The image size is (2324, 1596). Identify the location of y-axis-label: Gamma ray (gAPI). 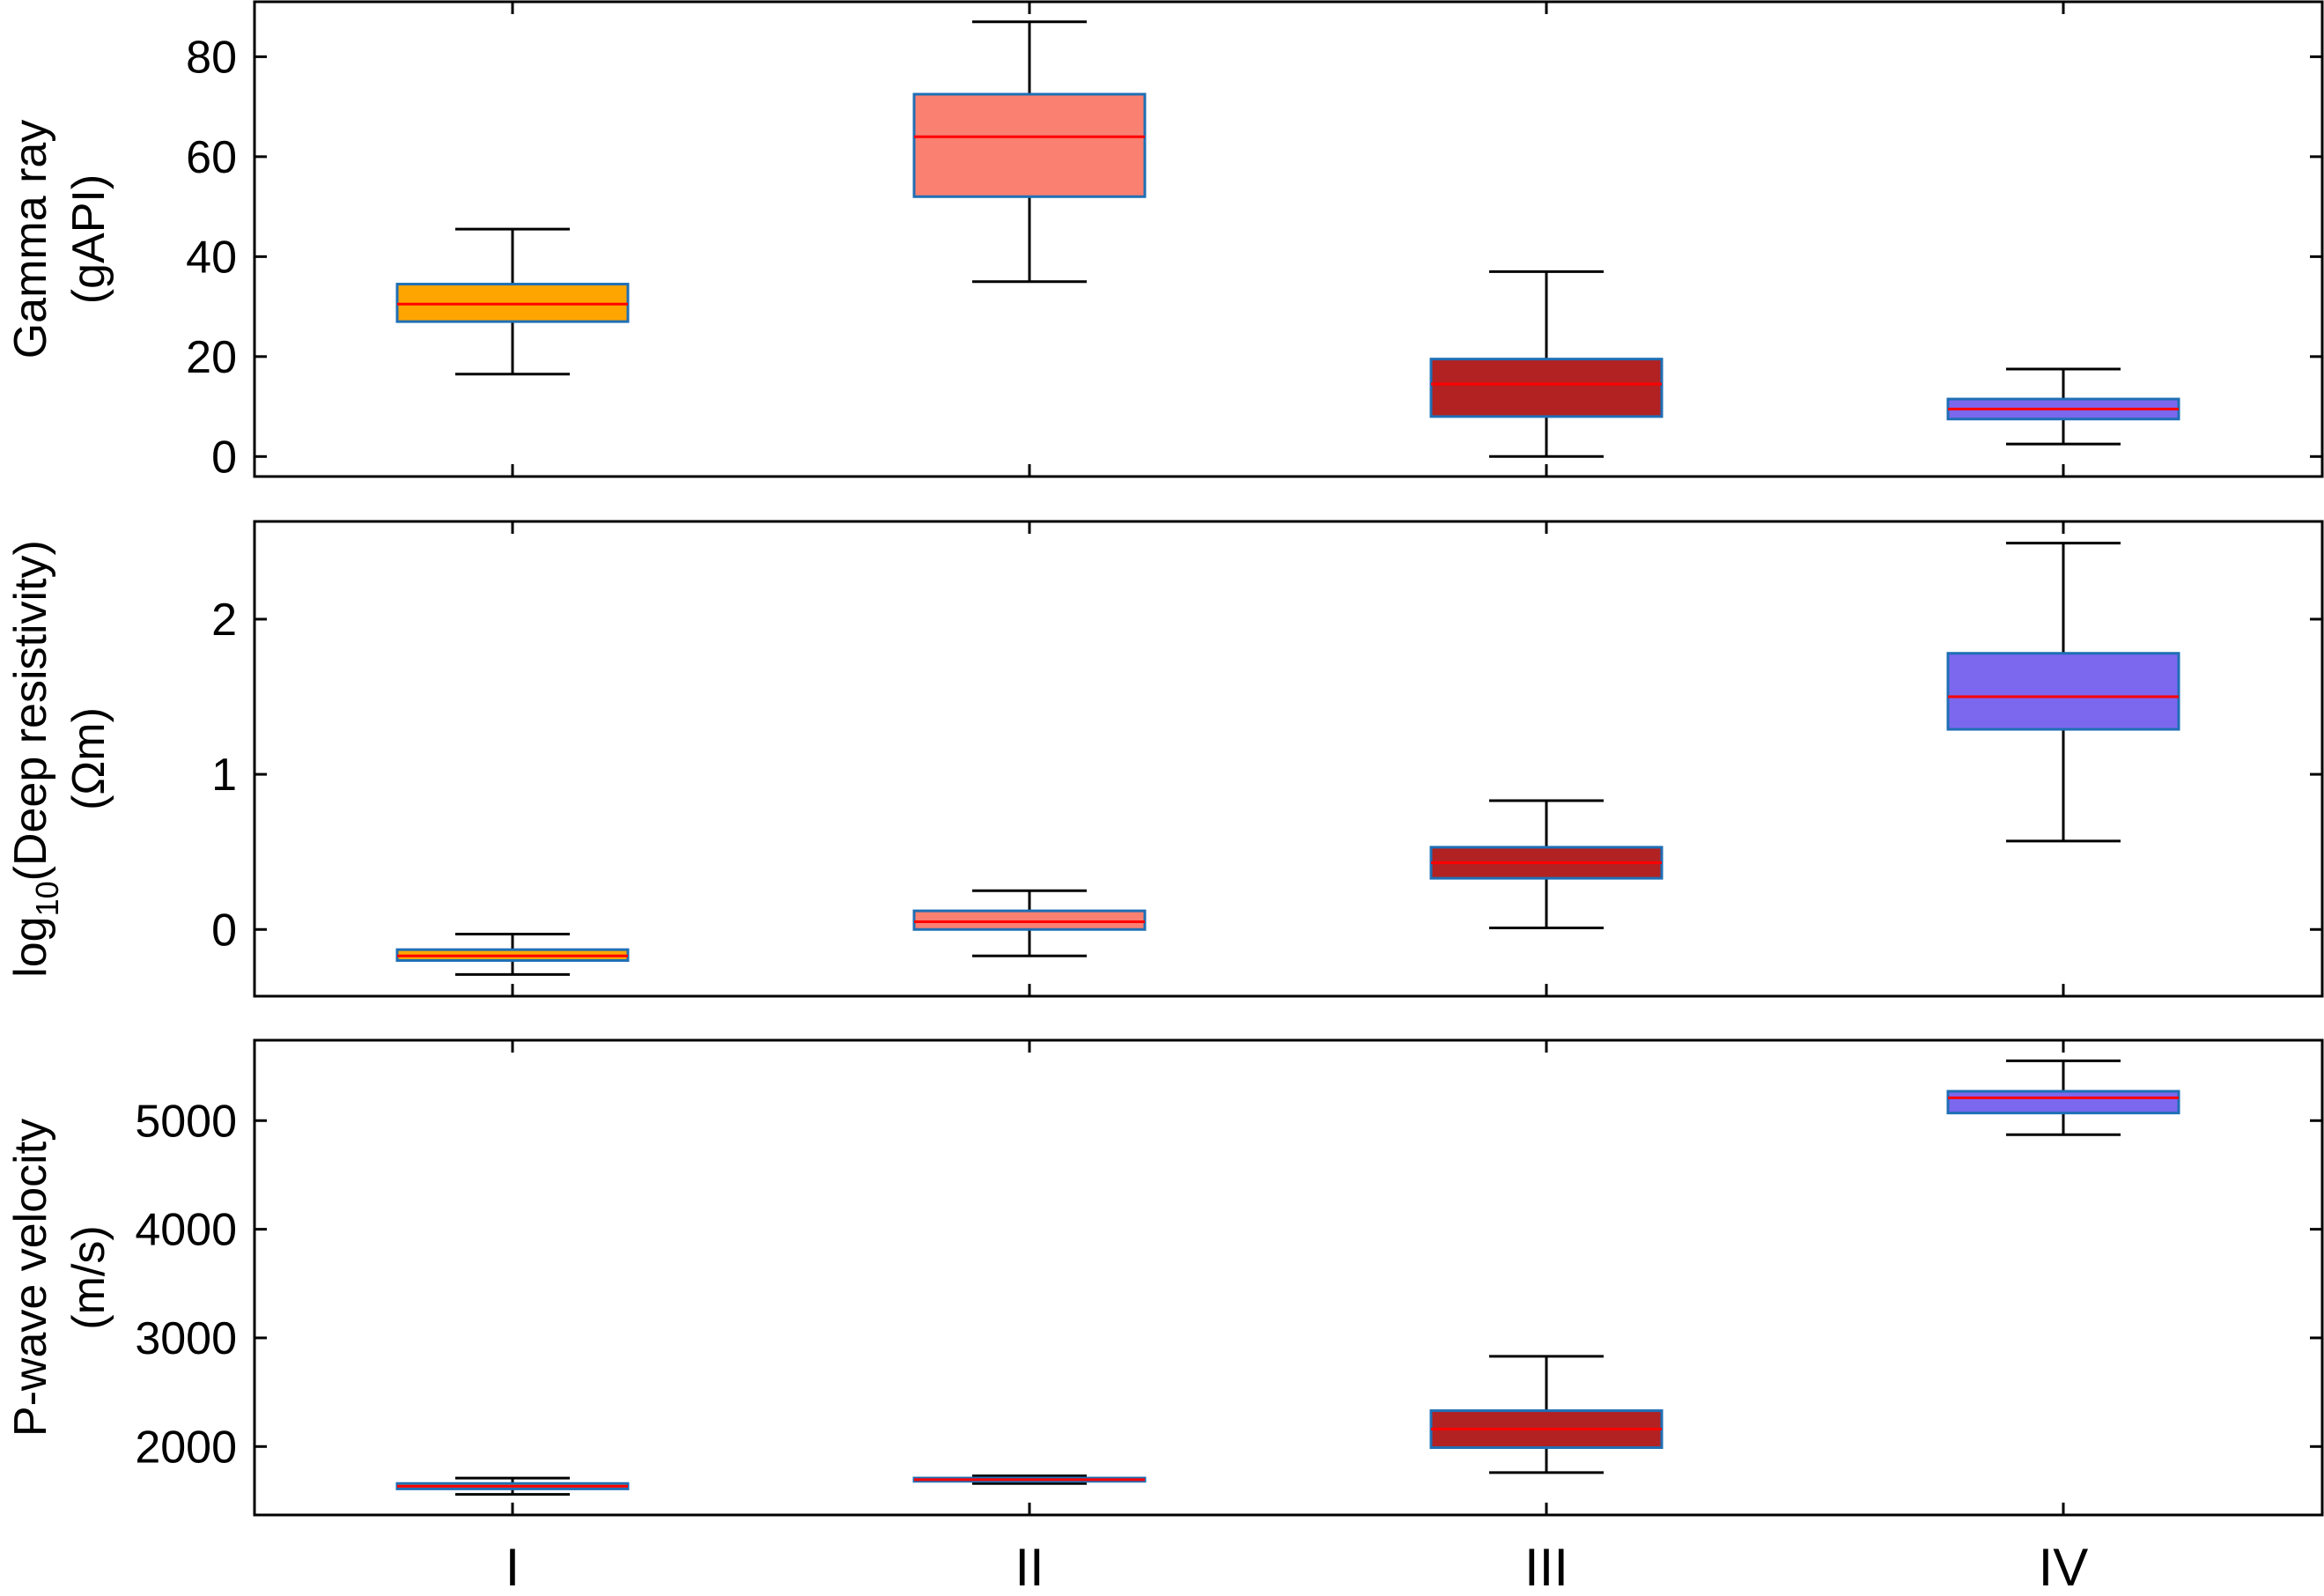
(59, 239).